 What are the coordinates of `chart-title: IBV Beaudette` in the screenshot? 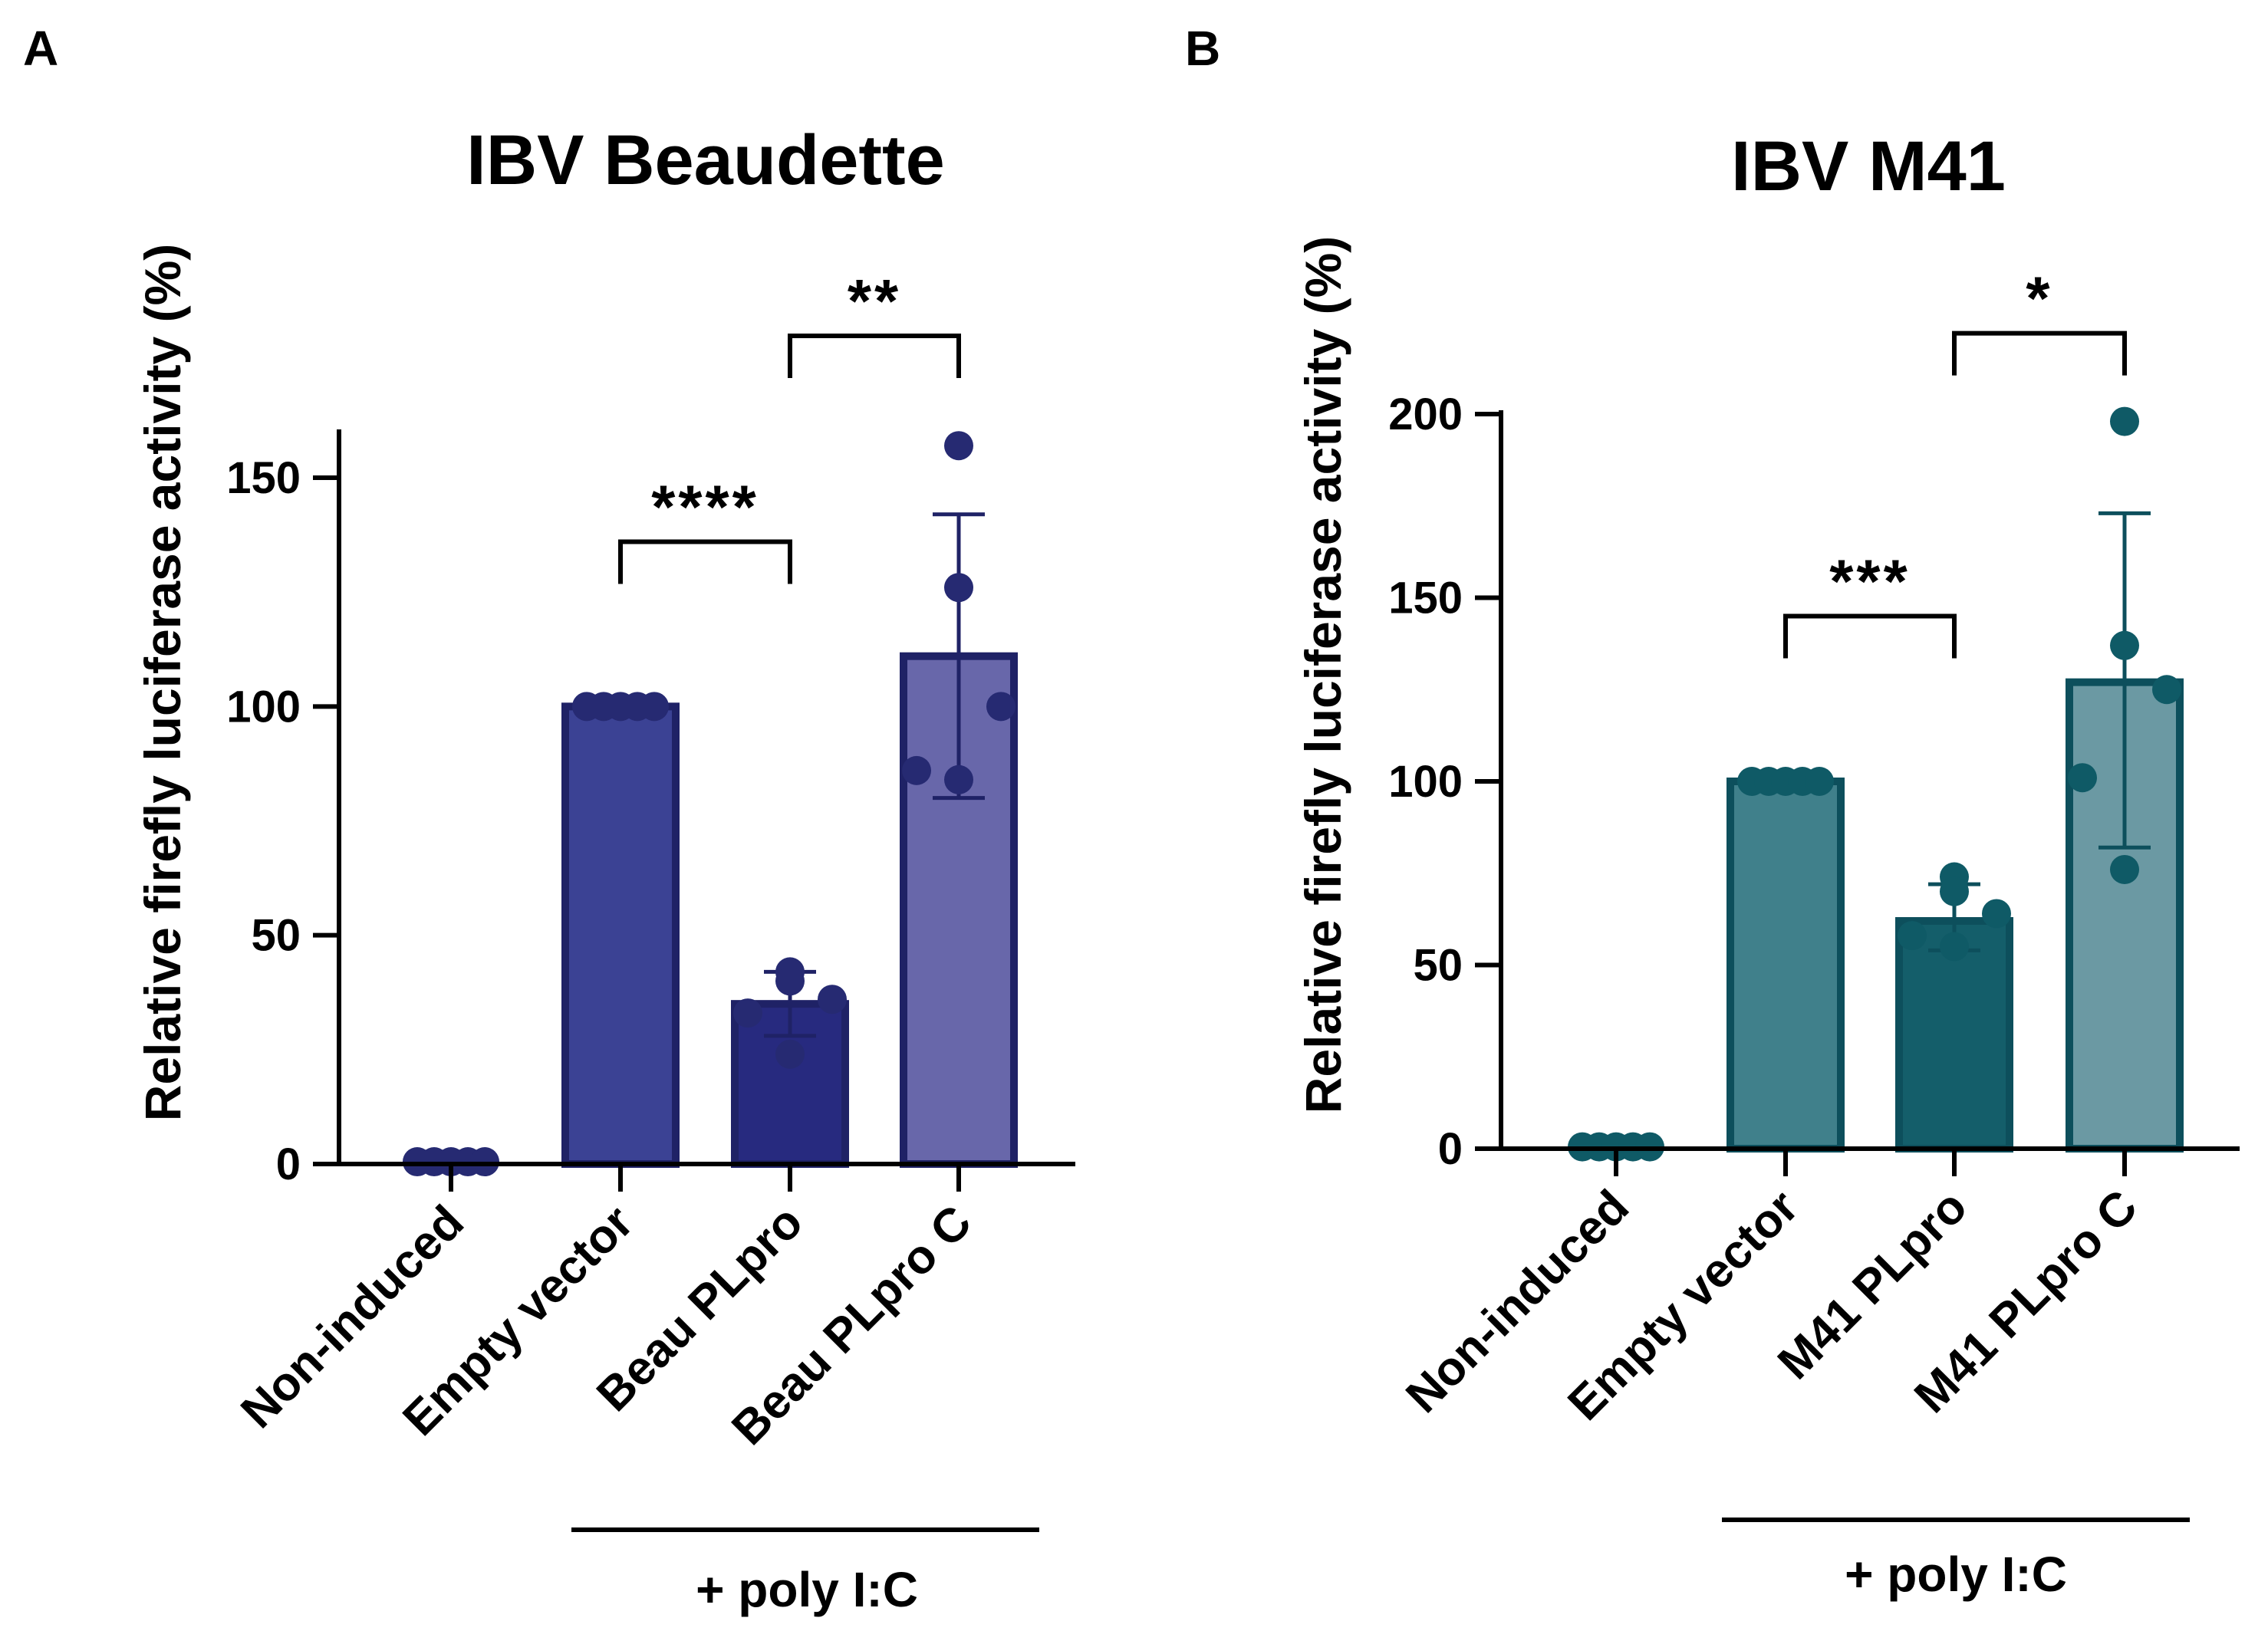 It's located at (705, 160).